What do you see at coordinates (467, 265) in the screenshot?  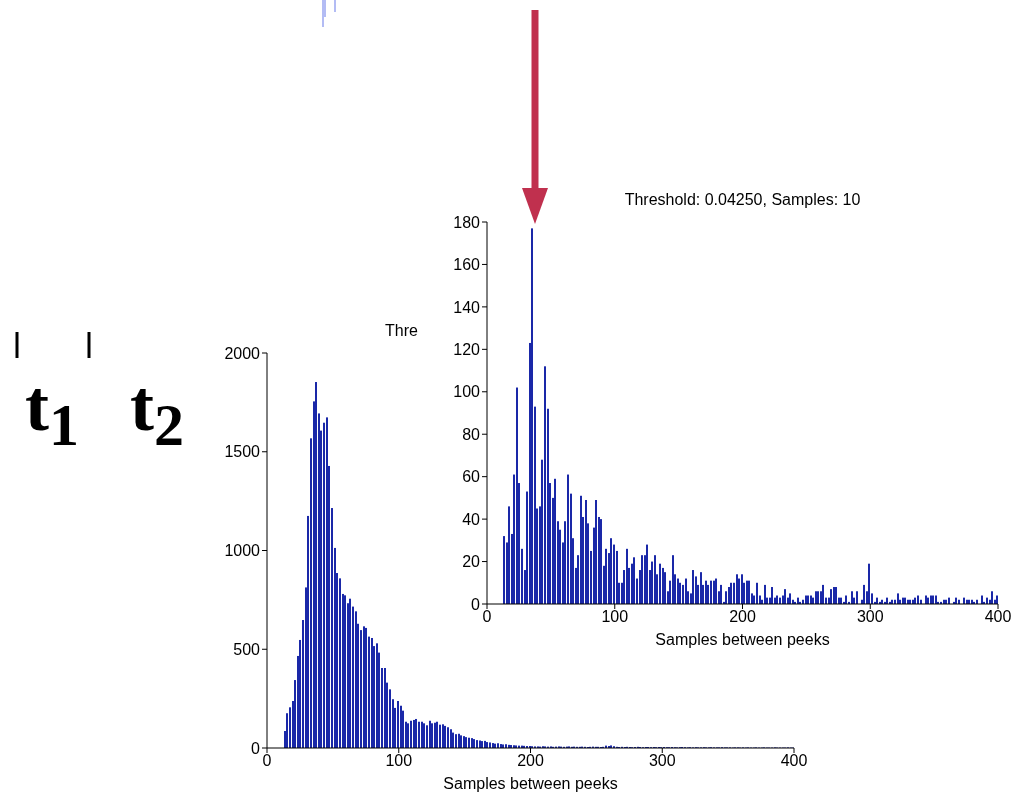 I see `y-tick-label: 160` at bounding box center [467, 265].